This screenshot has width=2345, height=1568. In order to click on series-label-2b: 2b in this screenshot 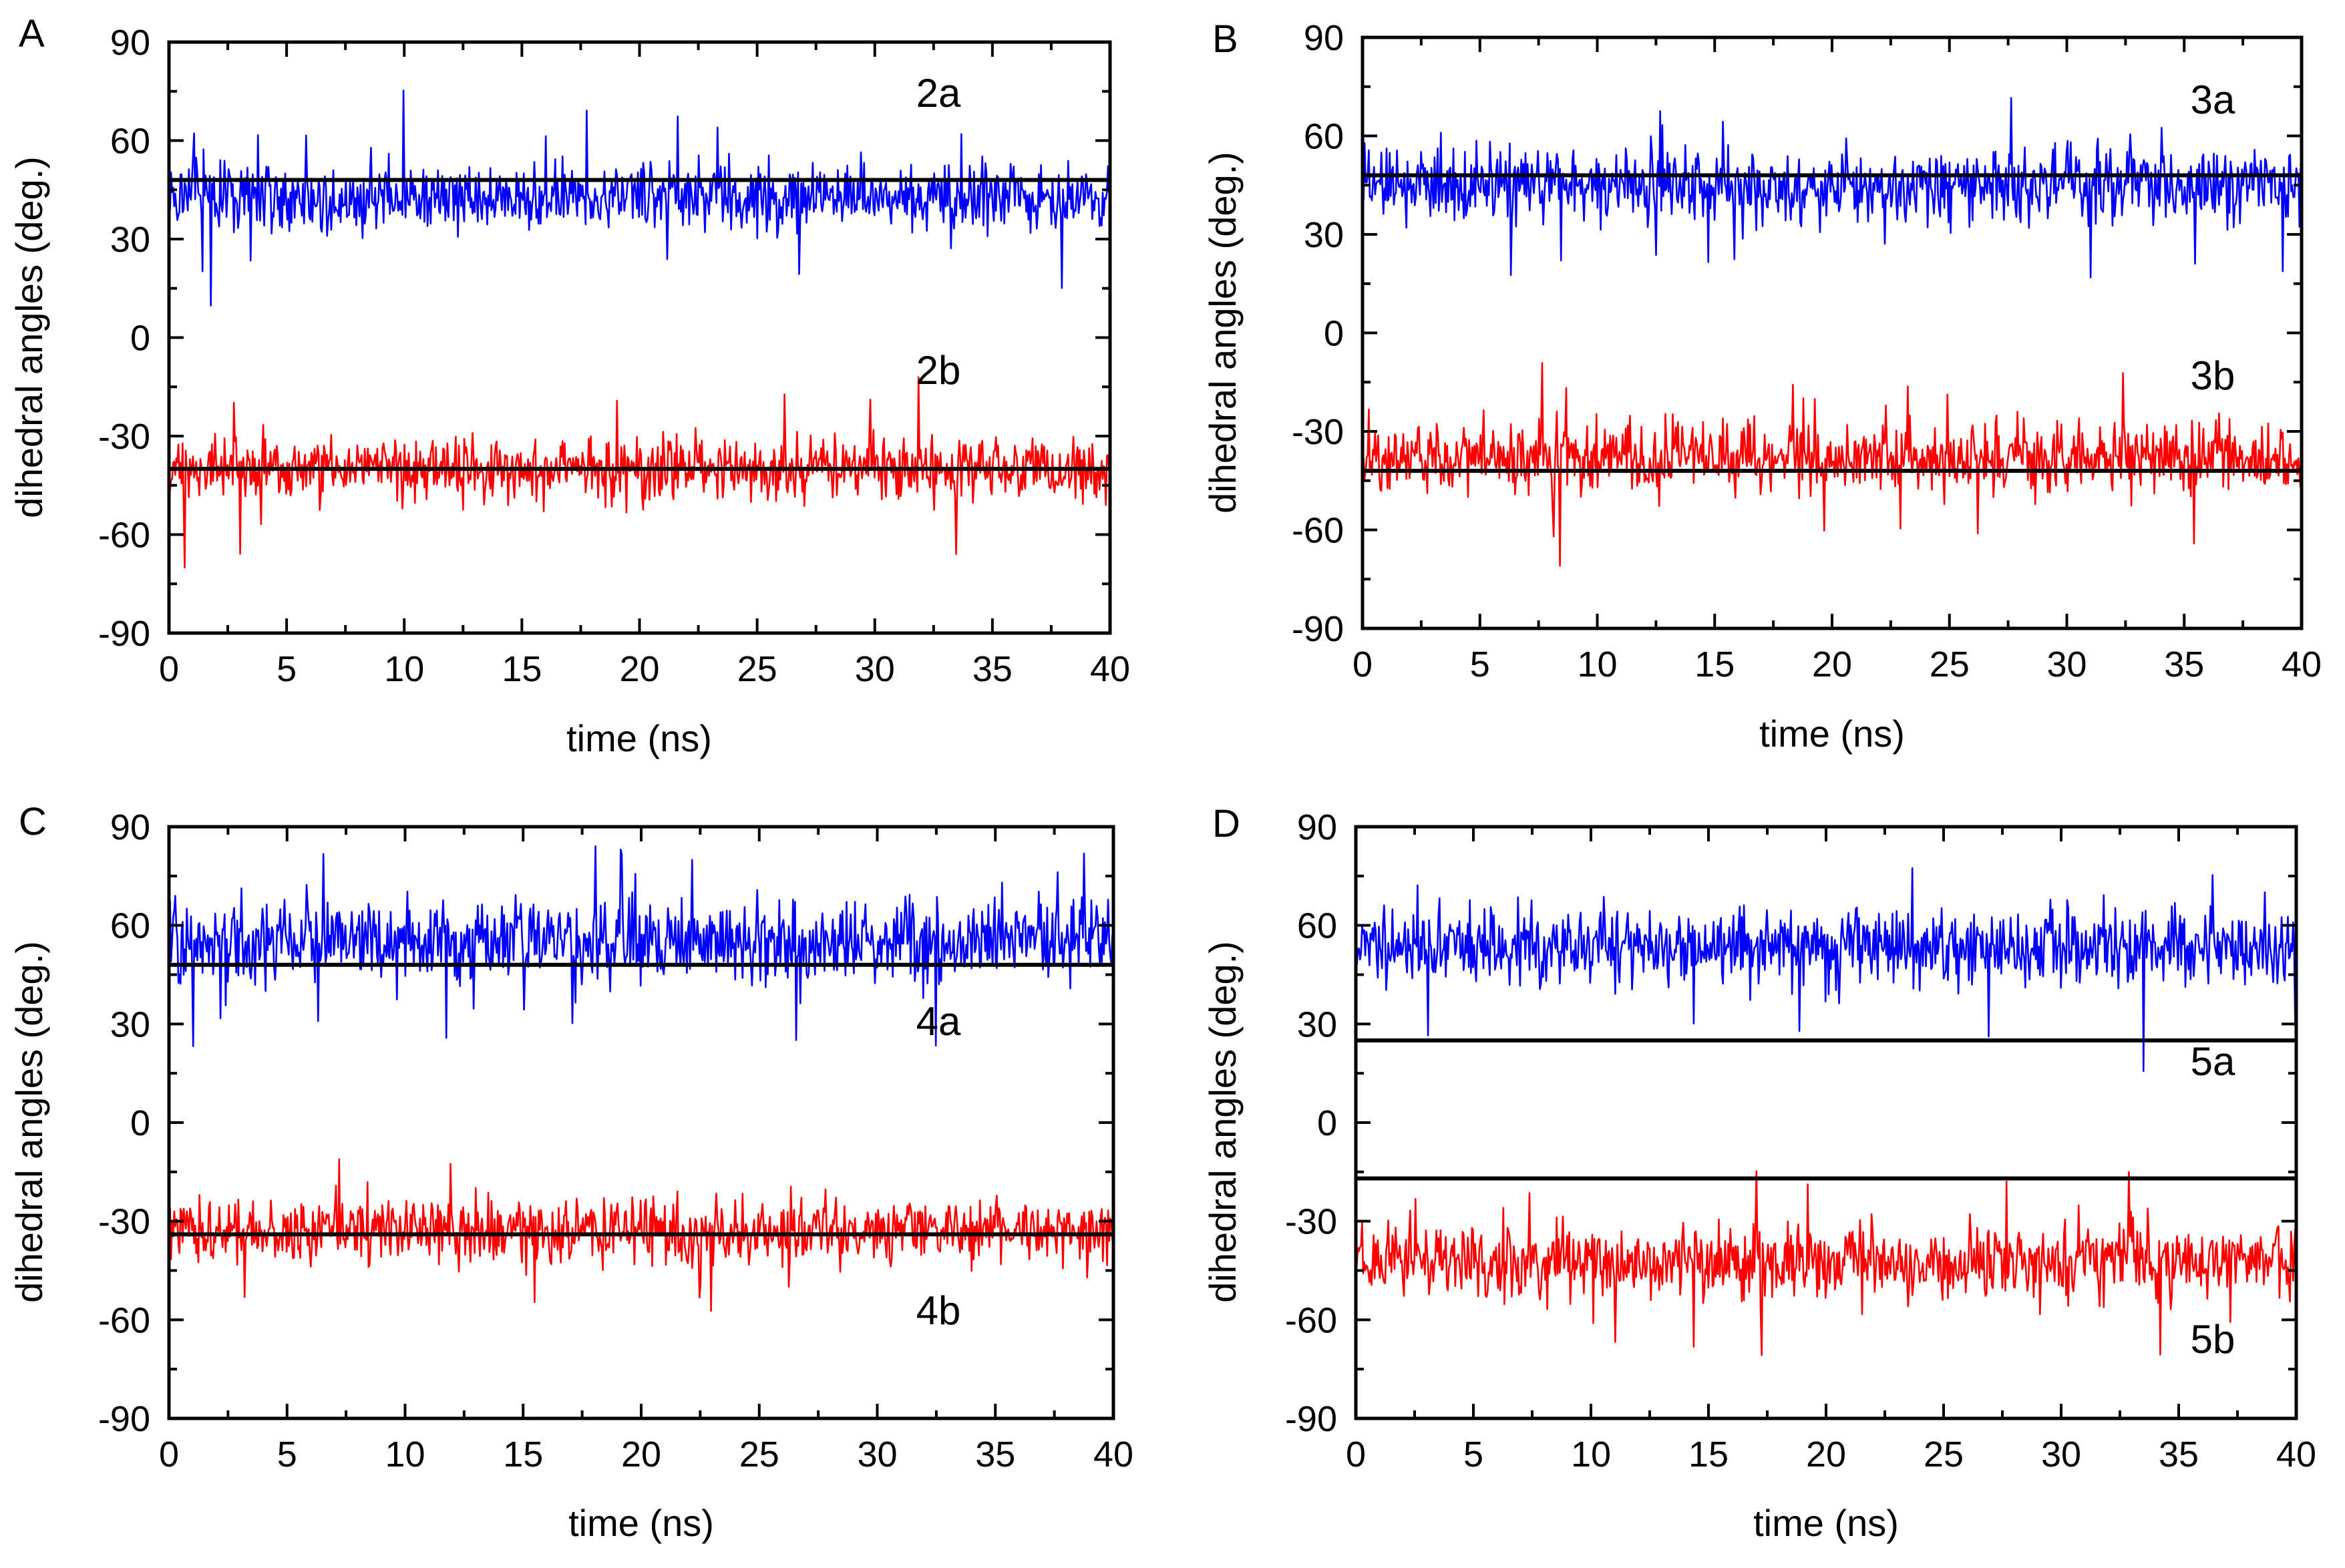, I will do `click(938, 370)`.